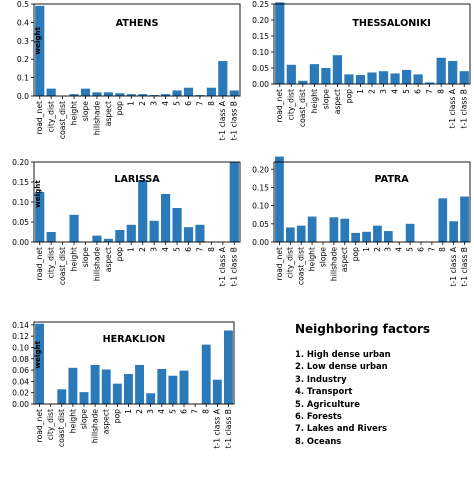 This screenshot has width=474, height=489. What do you see at coordinates (464, 108) in the screenshot?
I see `x-tick-label: t-1 class B` at bounding box center [464, 108].